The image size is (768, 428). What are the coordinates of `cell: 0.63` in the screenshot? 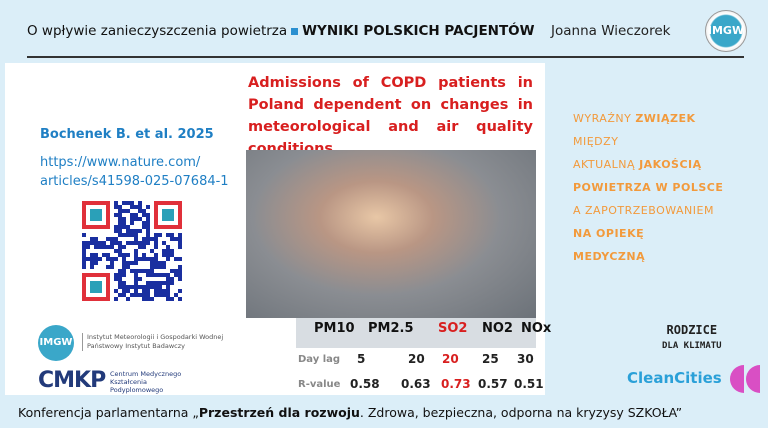 It's located at (416, 384).